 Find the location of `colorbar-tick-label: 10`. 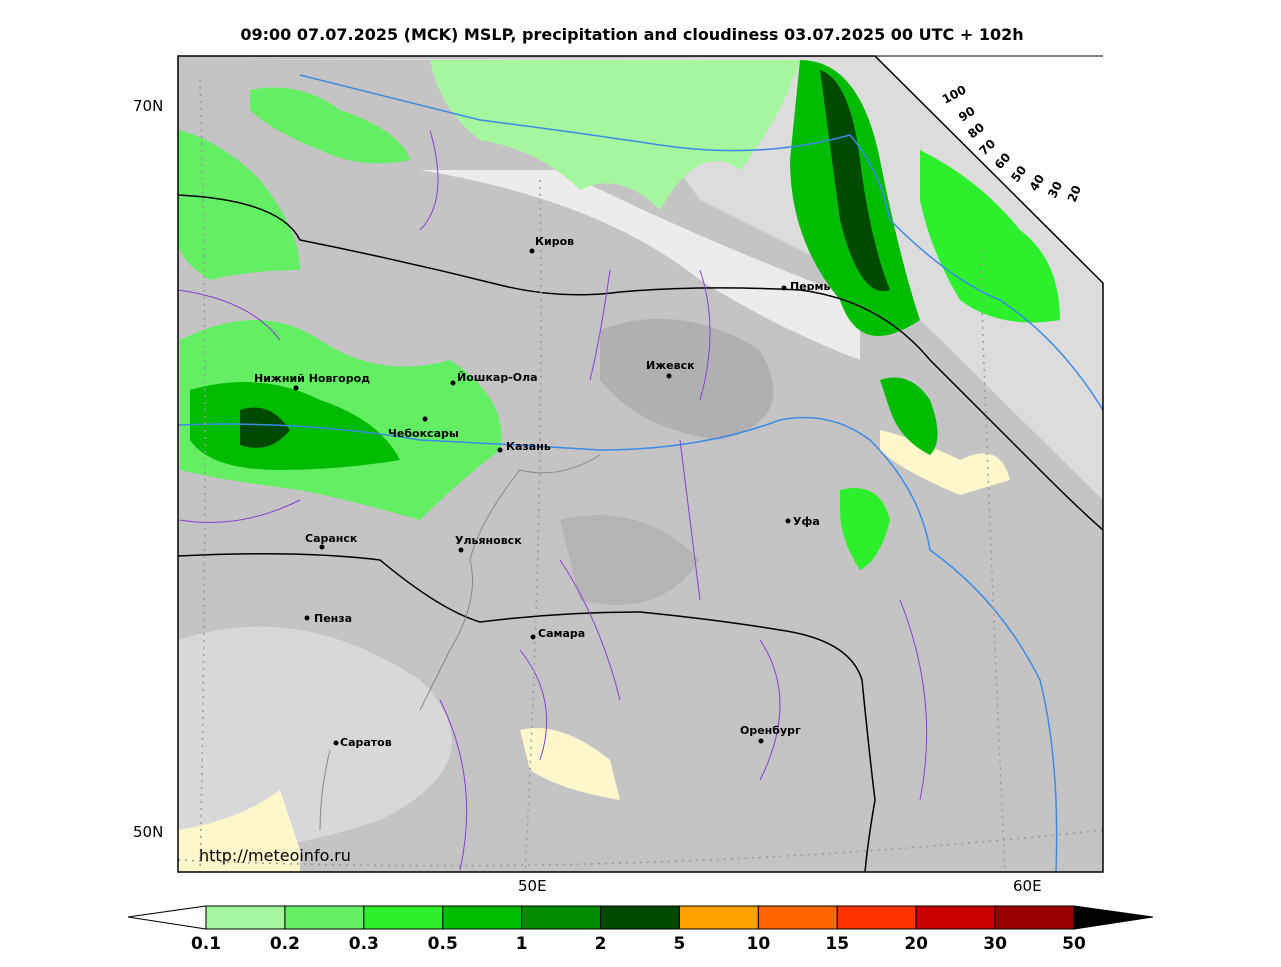

colorbar-tick-label: 10 is located at coordinates (759, 944).